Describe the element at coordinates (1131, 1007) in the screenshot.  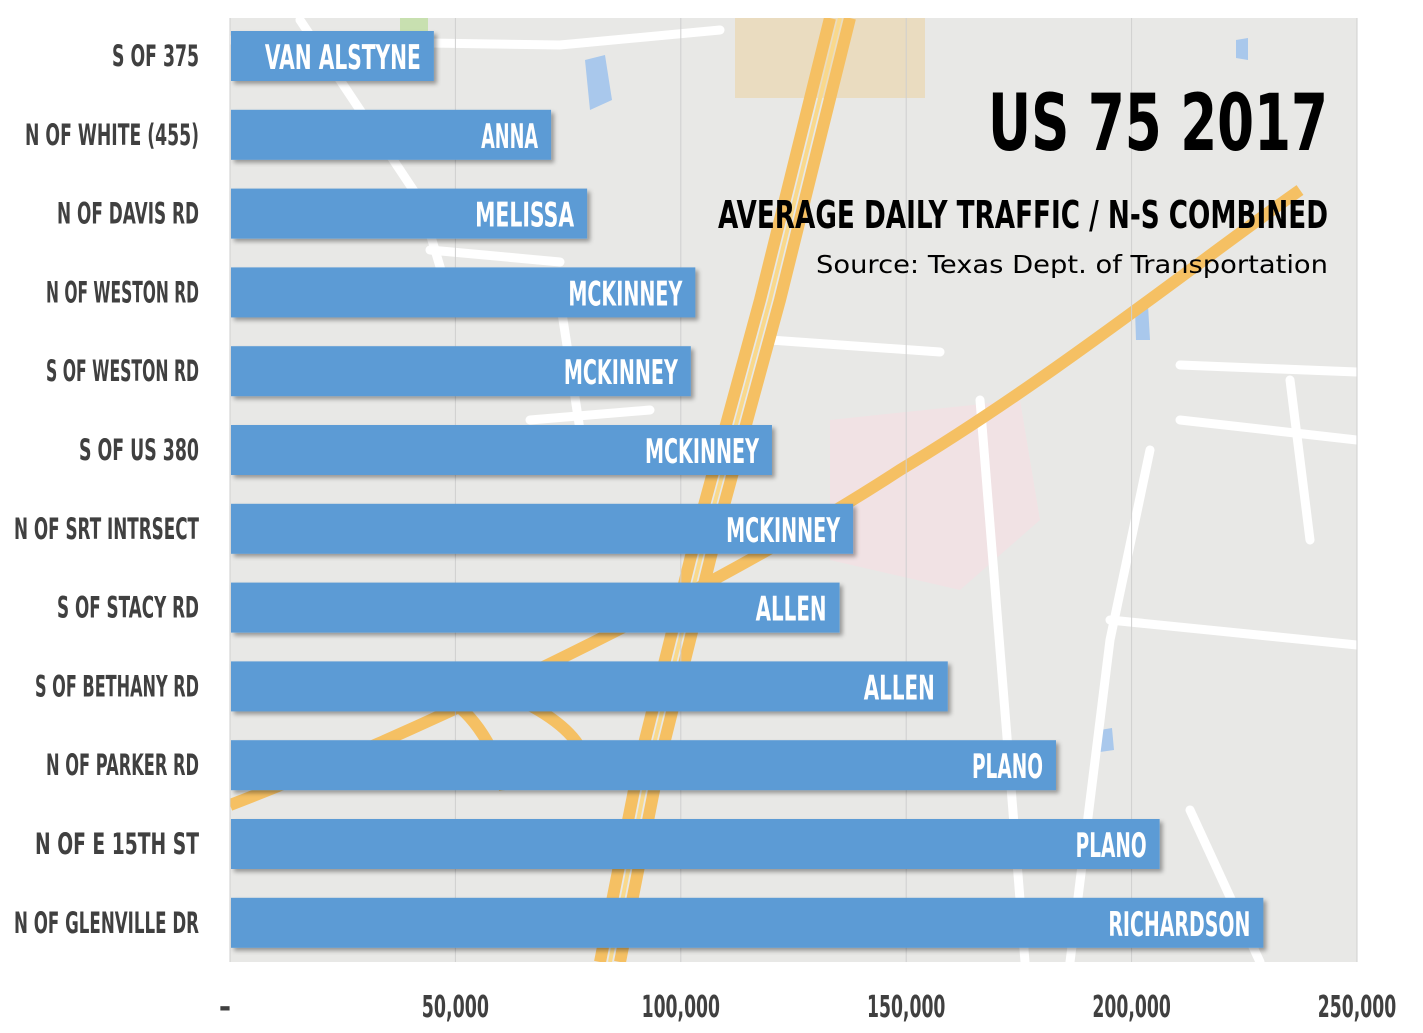
I see `x-tick-label: 200,000` at that location.